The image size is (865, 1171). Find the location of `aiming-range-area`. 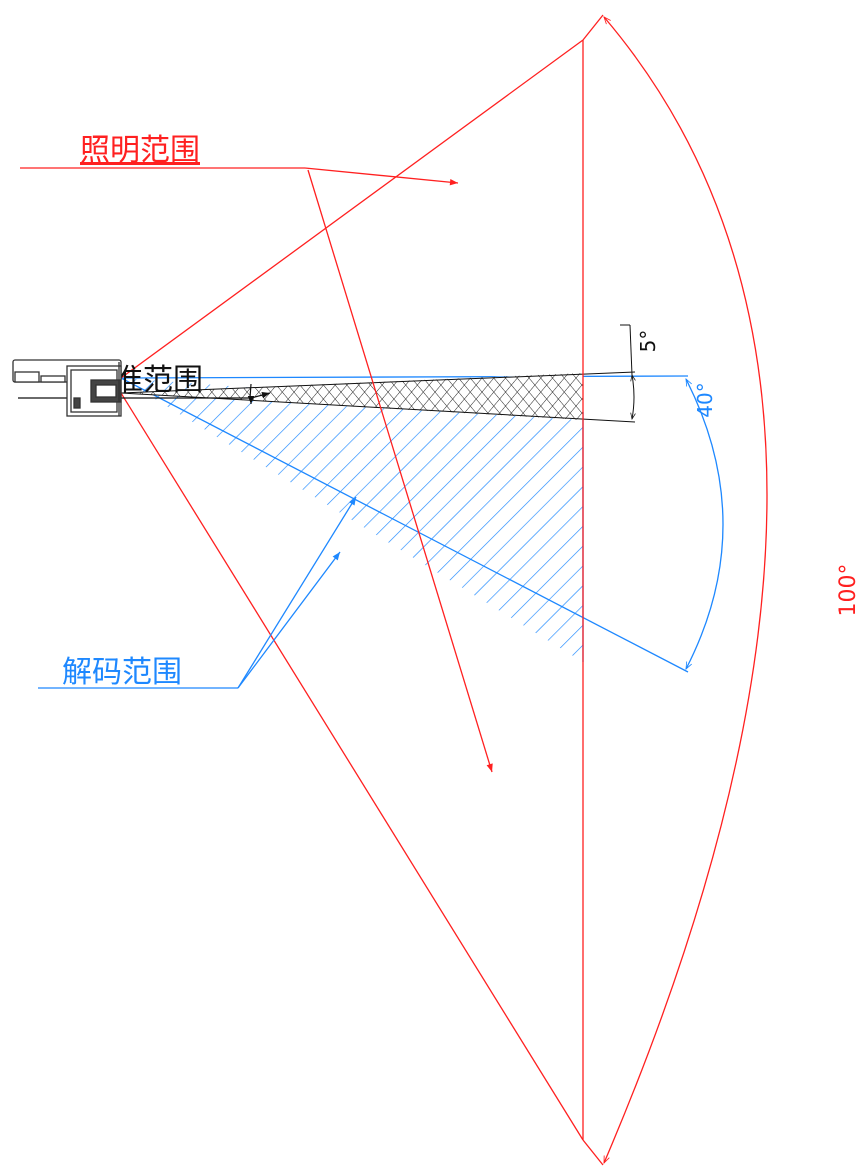

aiming-range-area is located at coordinates (378, 397).